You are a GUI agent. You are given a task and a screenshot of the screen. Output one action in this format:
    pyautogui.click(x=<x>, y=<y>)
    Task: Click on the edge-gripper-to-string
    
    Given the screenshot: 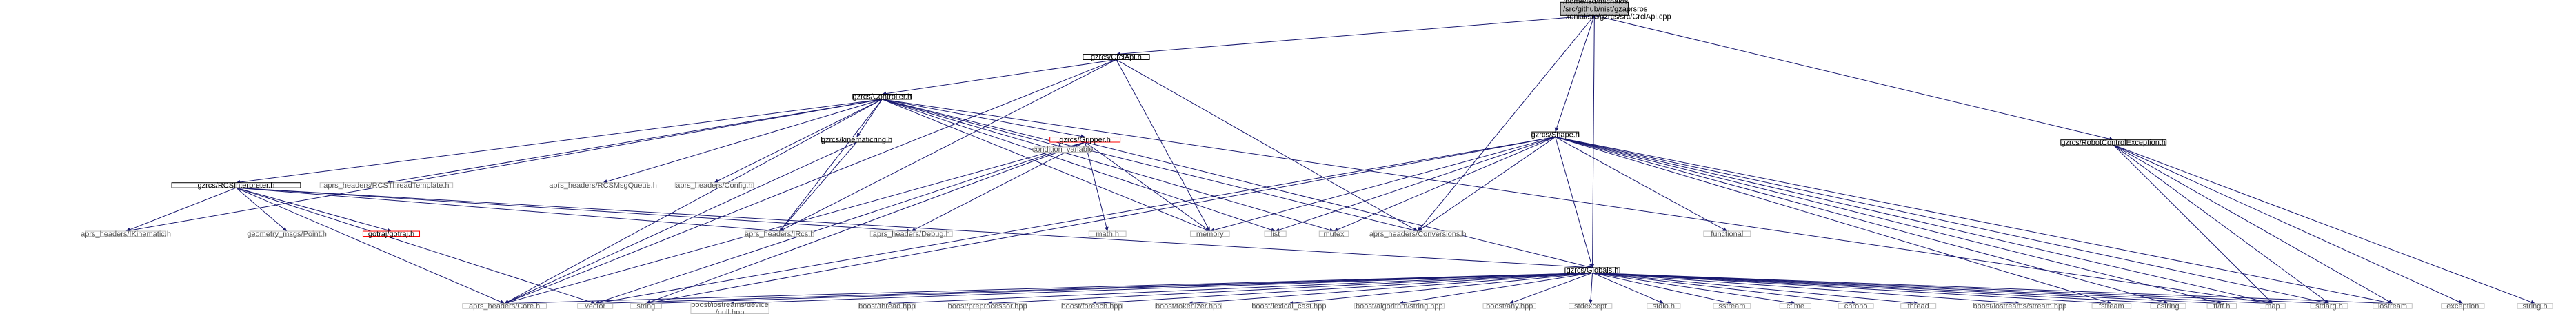 What is the action you would take?
    pyautogui.click(x=865, y=223)
    